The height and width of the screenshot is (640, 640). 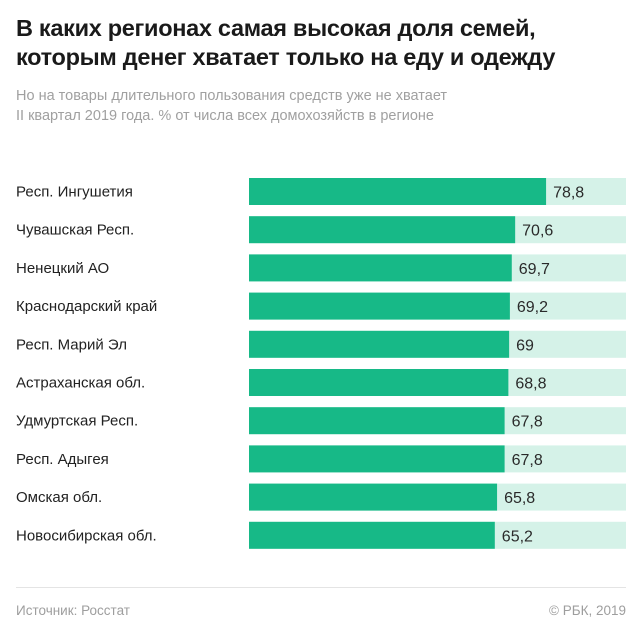 I want to click on category-label: Ненецкий АО, so click(x=62, y=268).